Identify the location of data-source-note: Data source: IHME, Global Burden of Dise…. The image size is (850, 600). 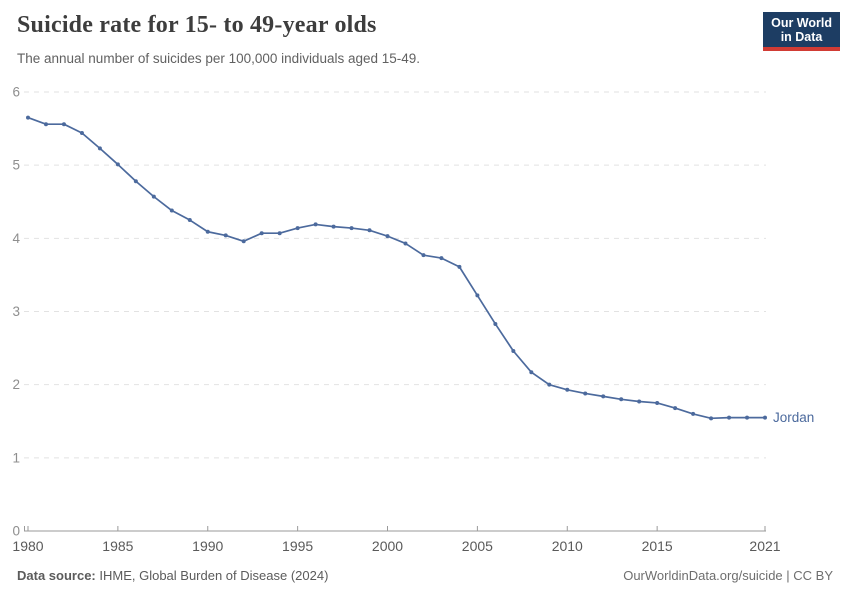
(172, 575).